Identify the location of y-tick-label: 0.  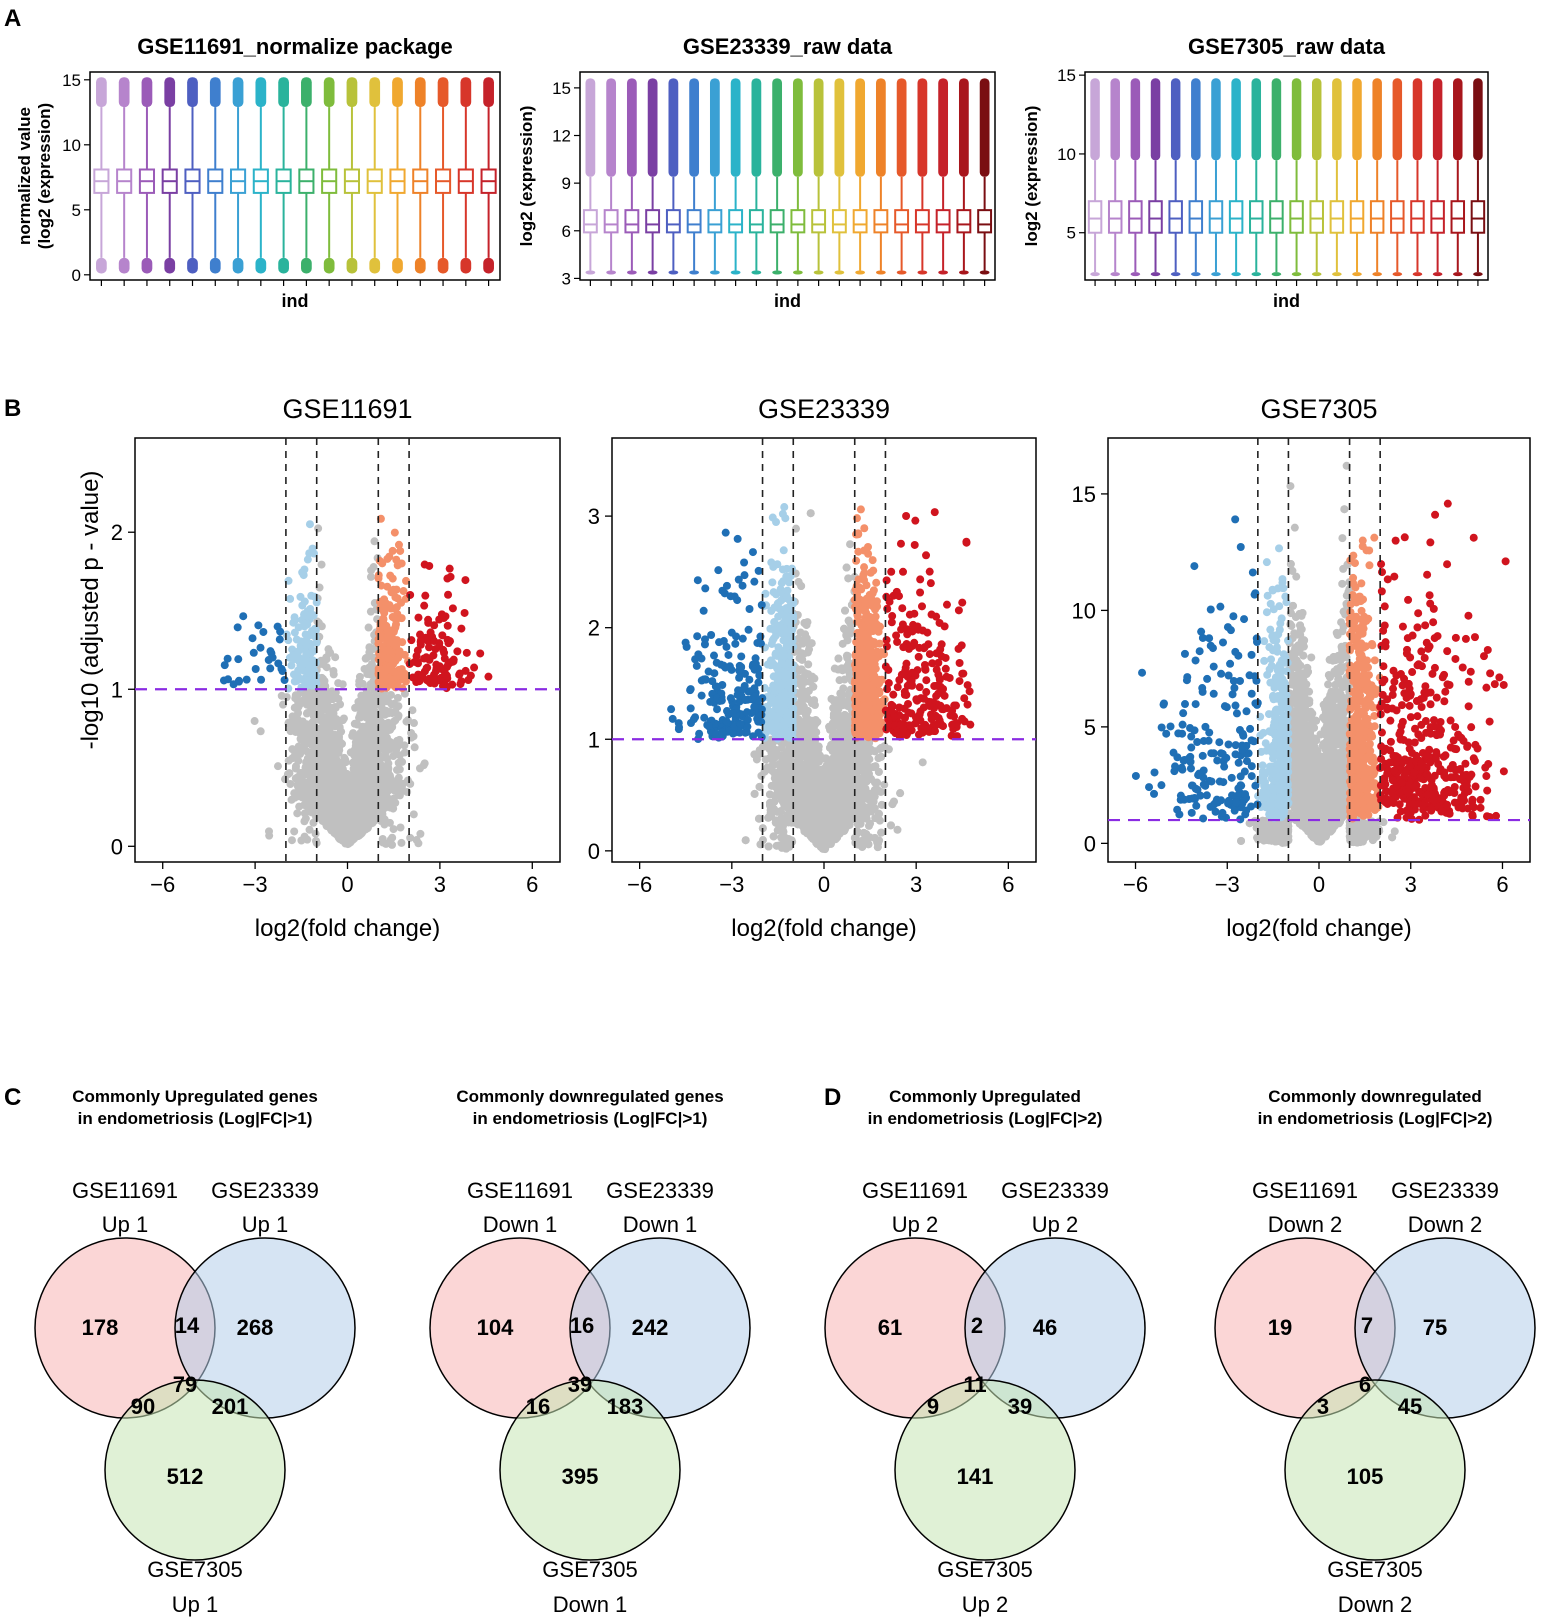
(76, 275).